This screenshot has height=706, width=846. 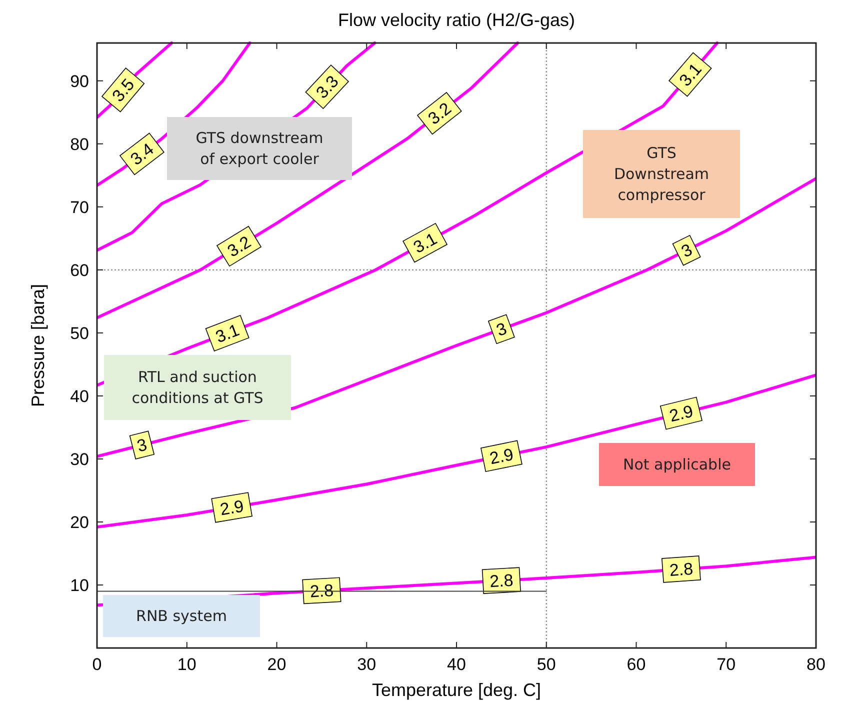 What do you see at coordinates (79, 459) in the screenshot?
I see `y-tick-label: 30` at bounding box center [79, 459].